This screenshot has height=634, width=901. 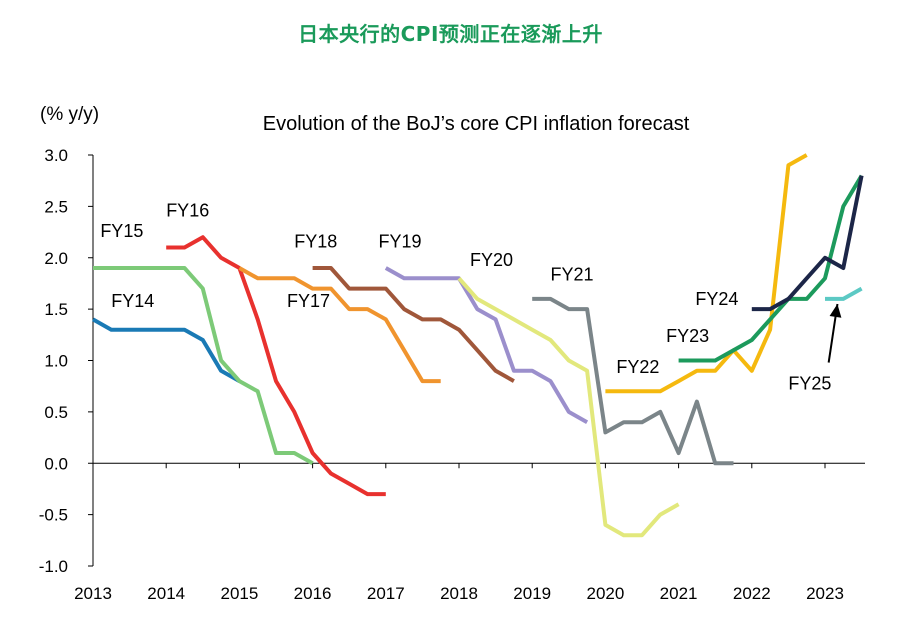 What do you see at coordinates (56, 206) in the screenshot?
I see `y-tick-label: 2.5` at bounding box center [56, 206].